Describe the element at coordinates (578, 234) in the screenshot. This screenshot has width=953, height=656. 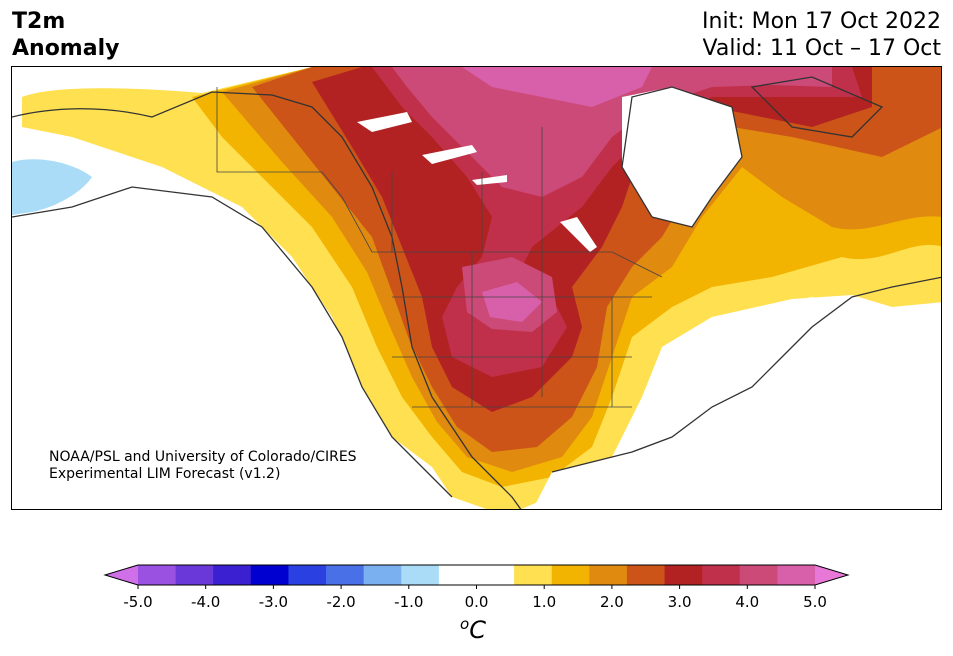
I see `lake-winnipeg` at that location.